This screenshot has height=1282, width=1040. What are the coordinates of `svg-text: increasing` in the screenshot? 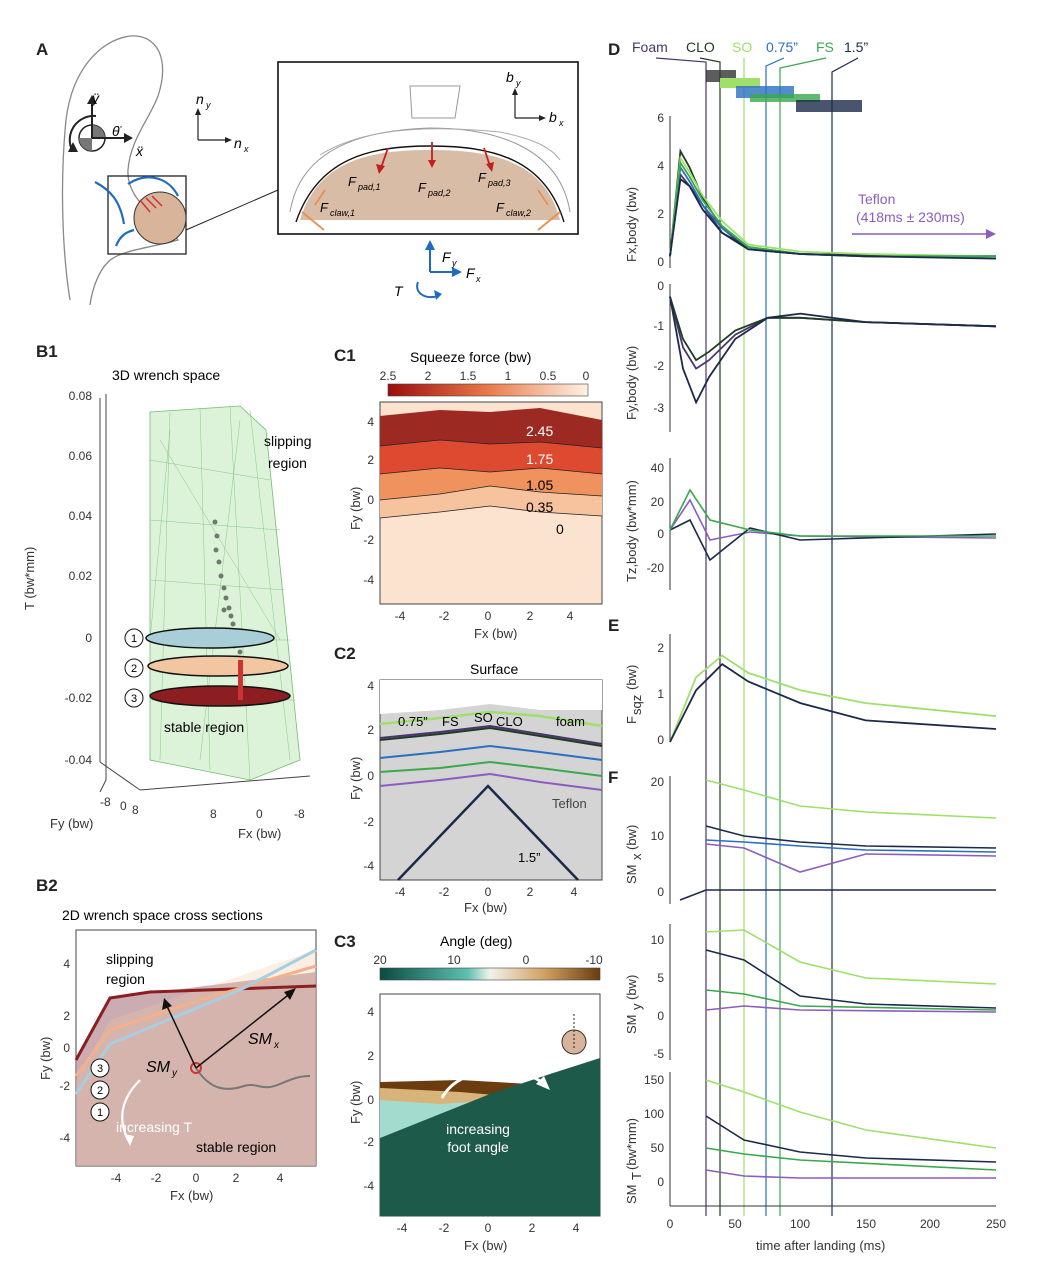 It's located at (478, 1129).